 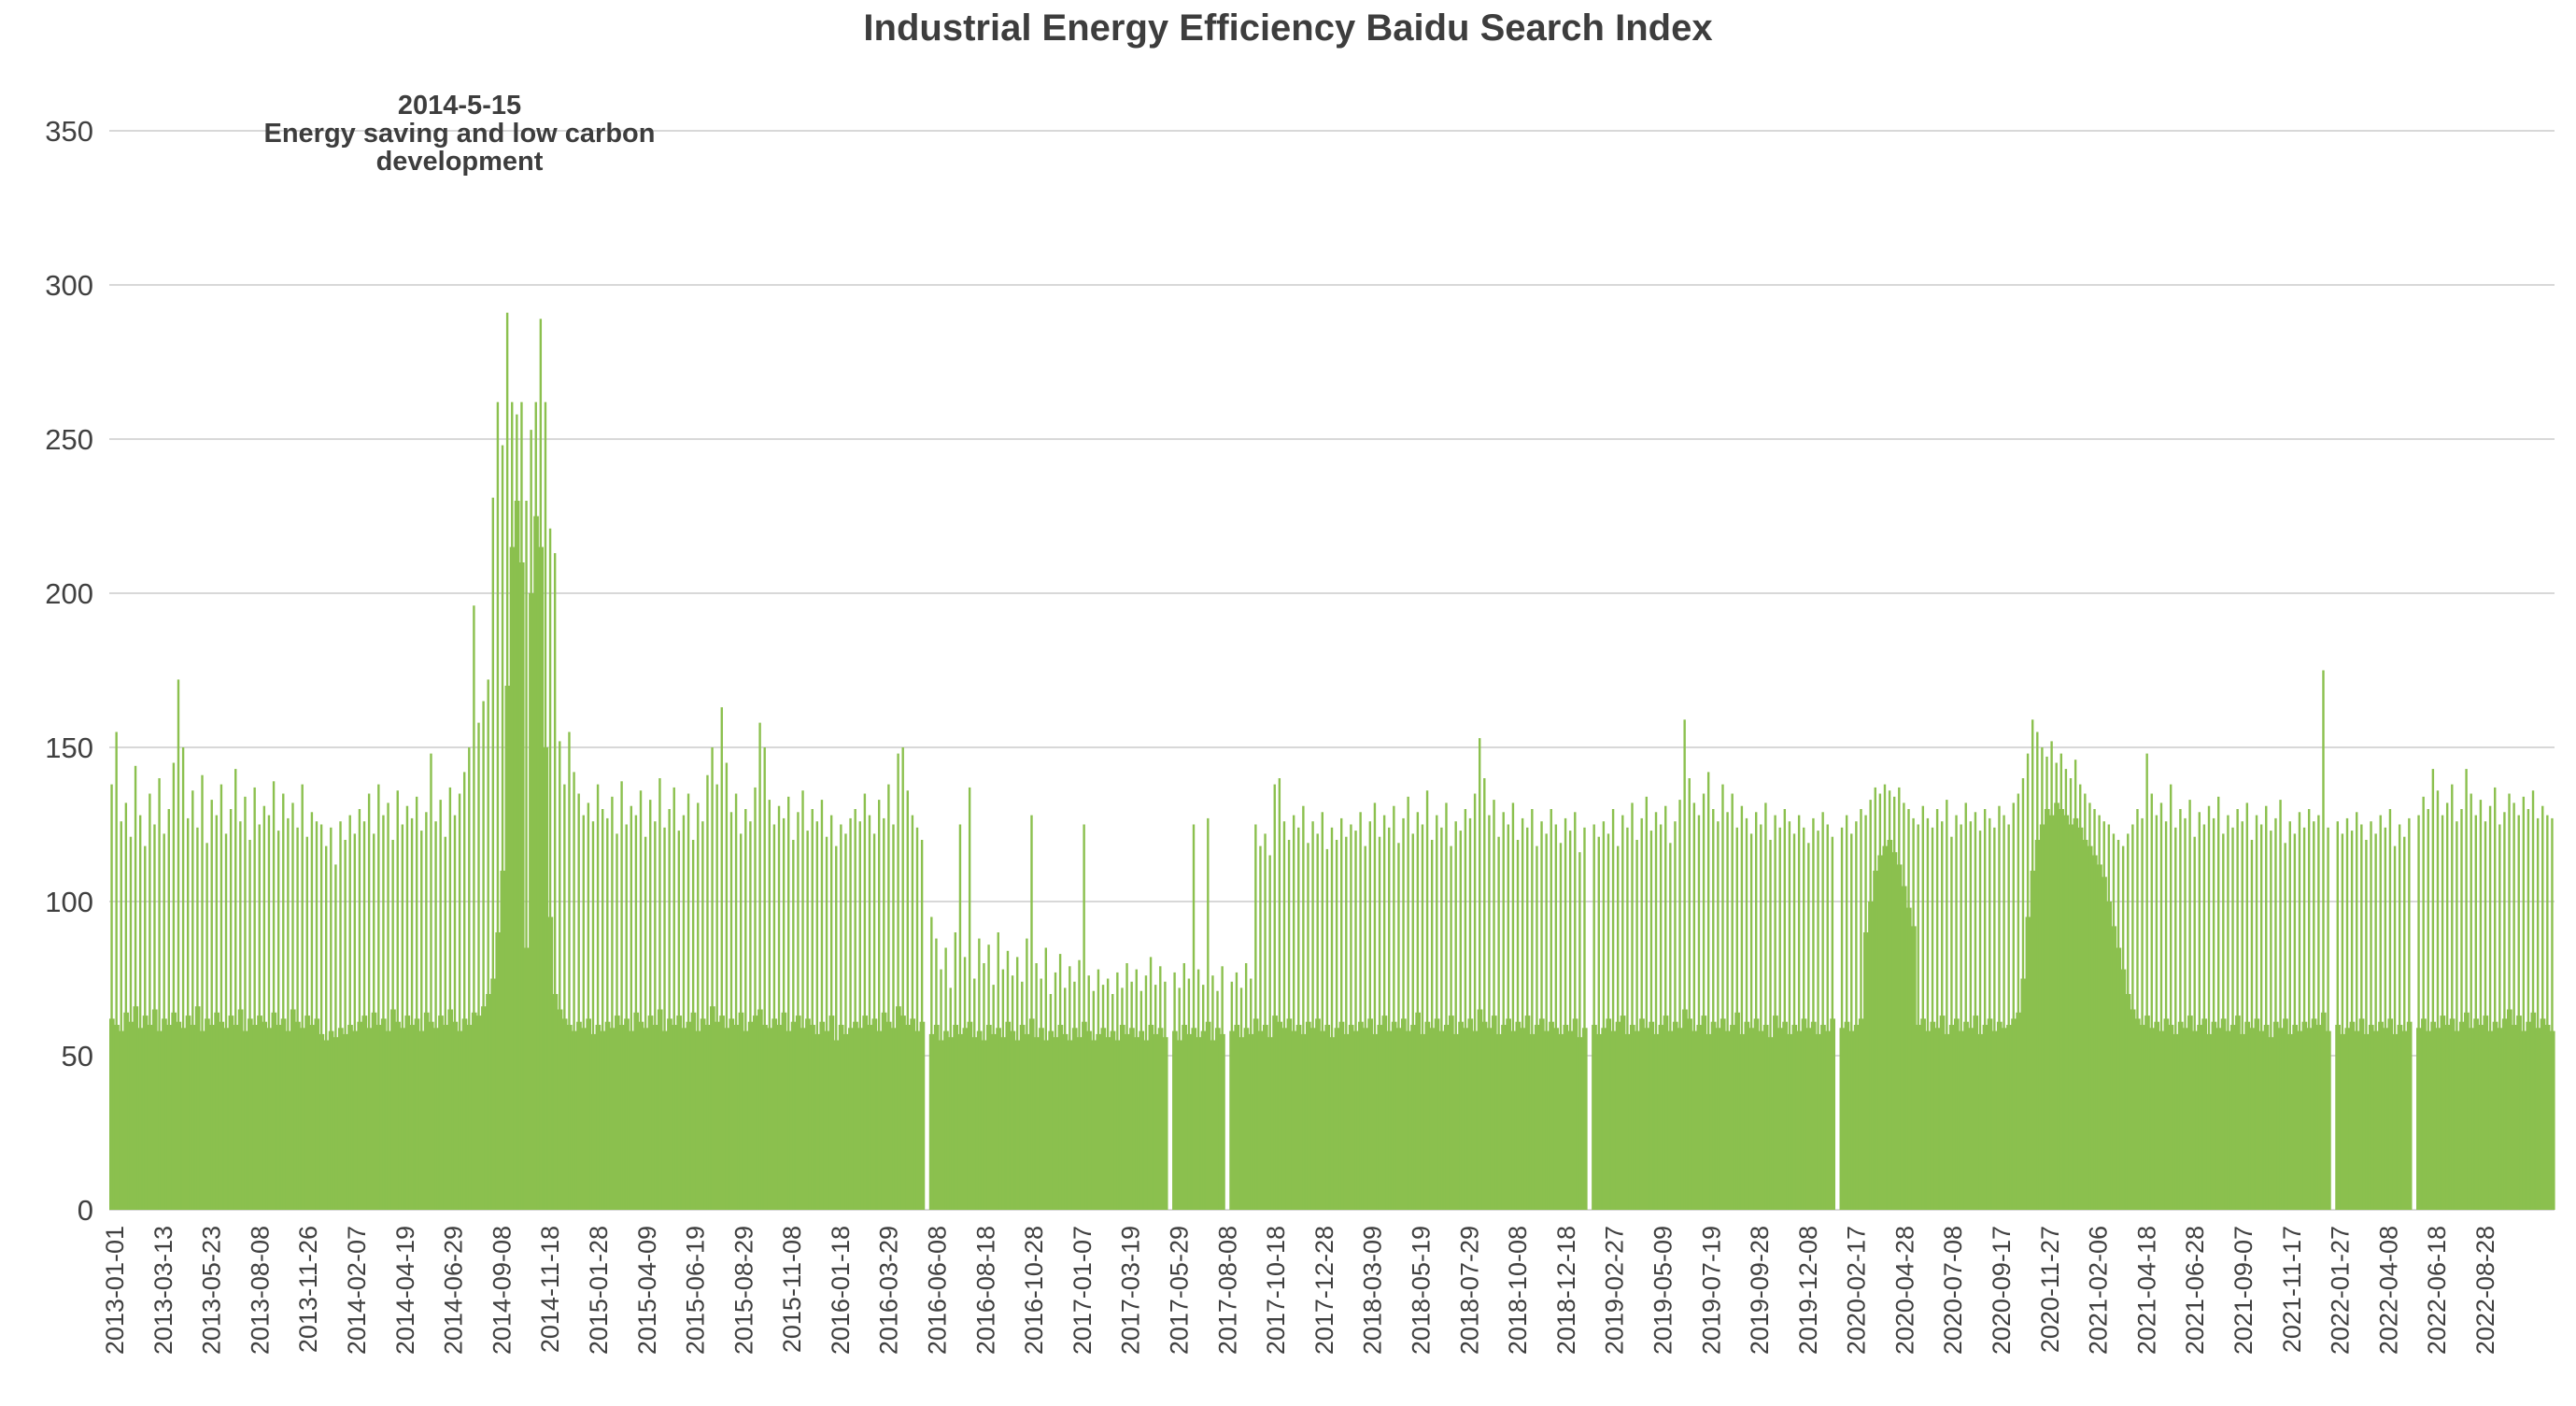 What do you see at coordinates (1518, 1290) in the screenshot?
I see `x-tick-label: 2018-10-08` at bounding box center [1518, 1290].